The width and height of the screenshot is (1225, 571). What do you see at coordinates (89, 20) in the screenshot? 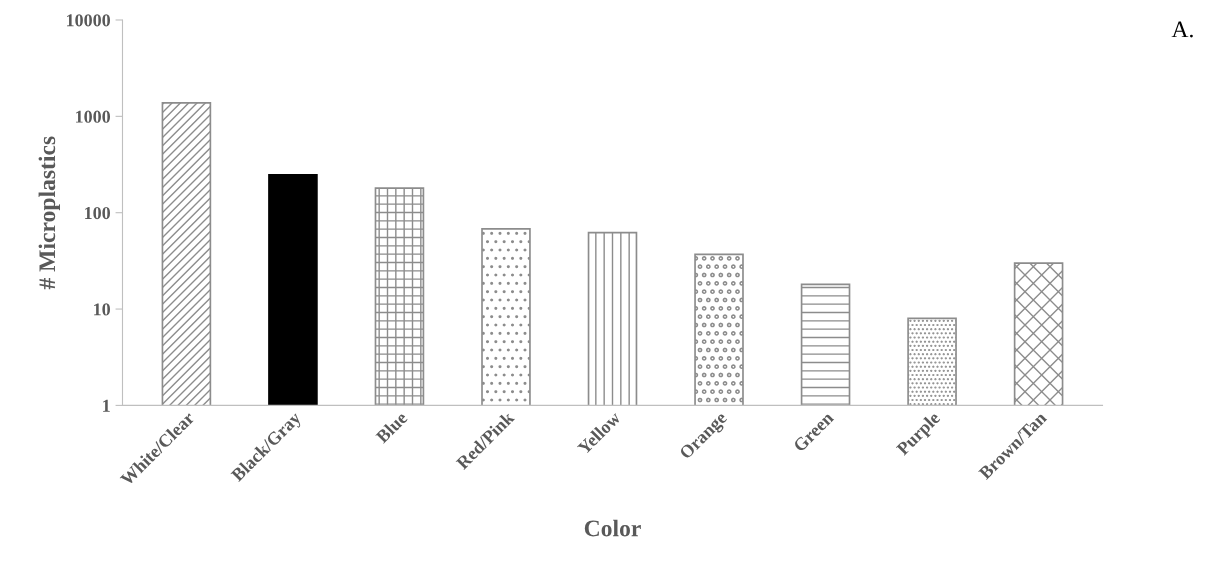
I see `y-tick-label: 10000` at bounding box center [89, 20].